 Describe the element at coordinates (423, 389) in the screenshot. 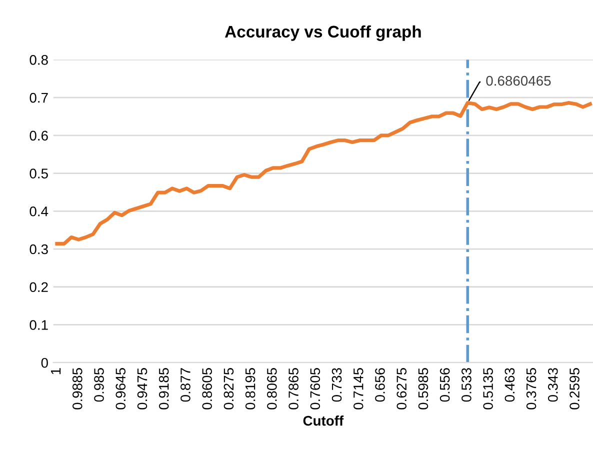

I see `x-tick-label: 0.5985` at that location.